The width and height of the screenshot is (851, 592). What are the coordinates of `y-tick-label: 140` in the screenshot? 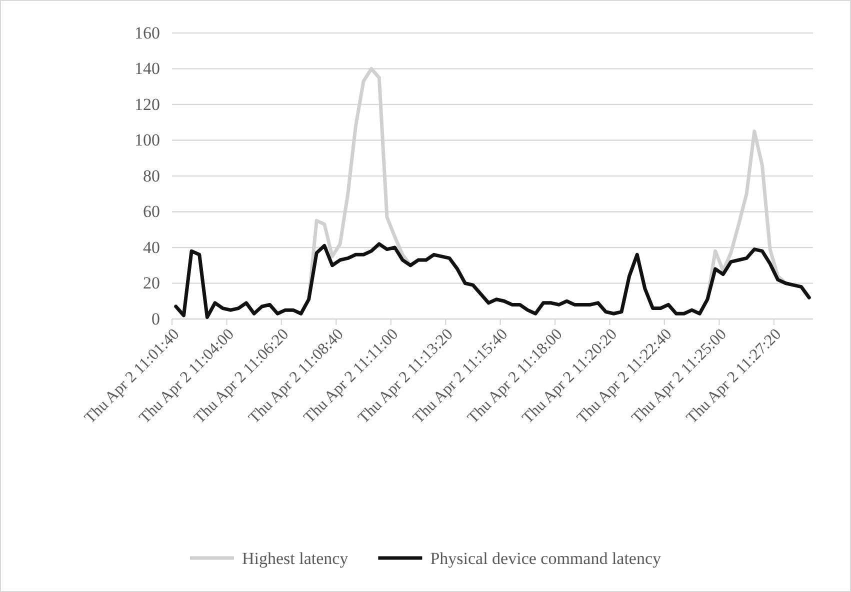 It's located at (147, 68).